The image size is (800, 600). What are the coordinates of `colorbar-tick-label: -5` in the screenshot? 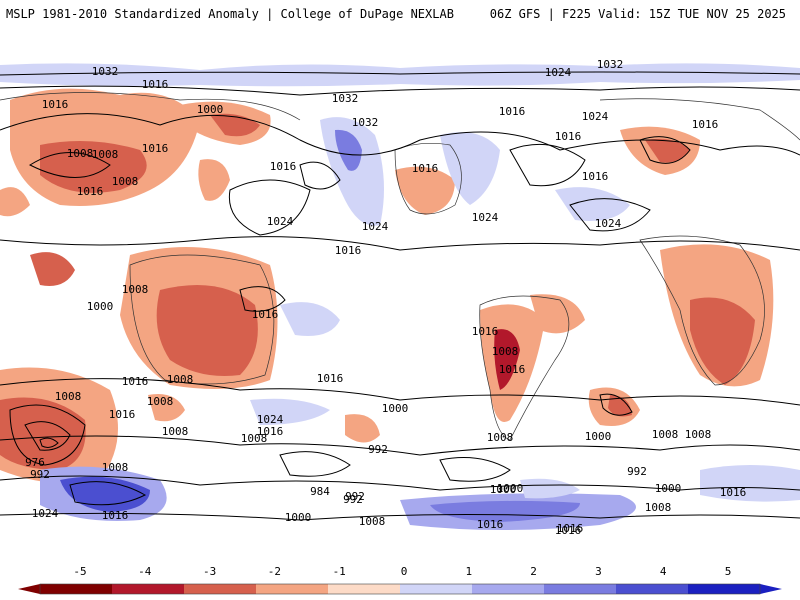 It's located at (79, 571).